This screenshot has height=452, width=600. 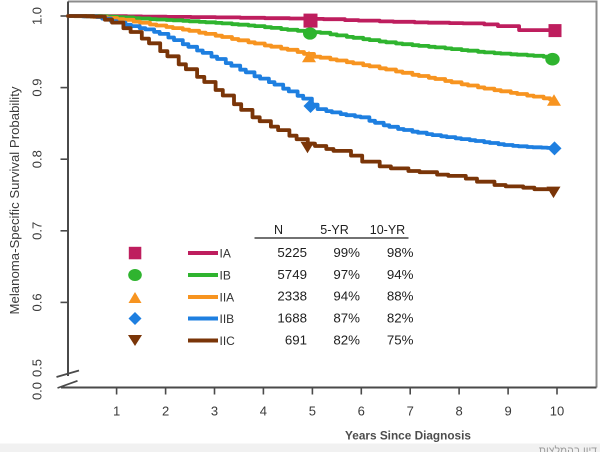 I want to click on svg-text: 691, so click(x=296, y=340).